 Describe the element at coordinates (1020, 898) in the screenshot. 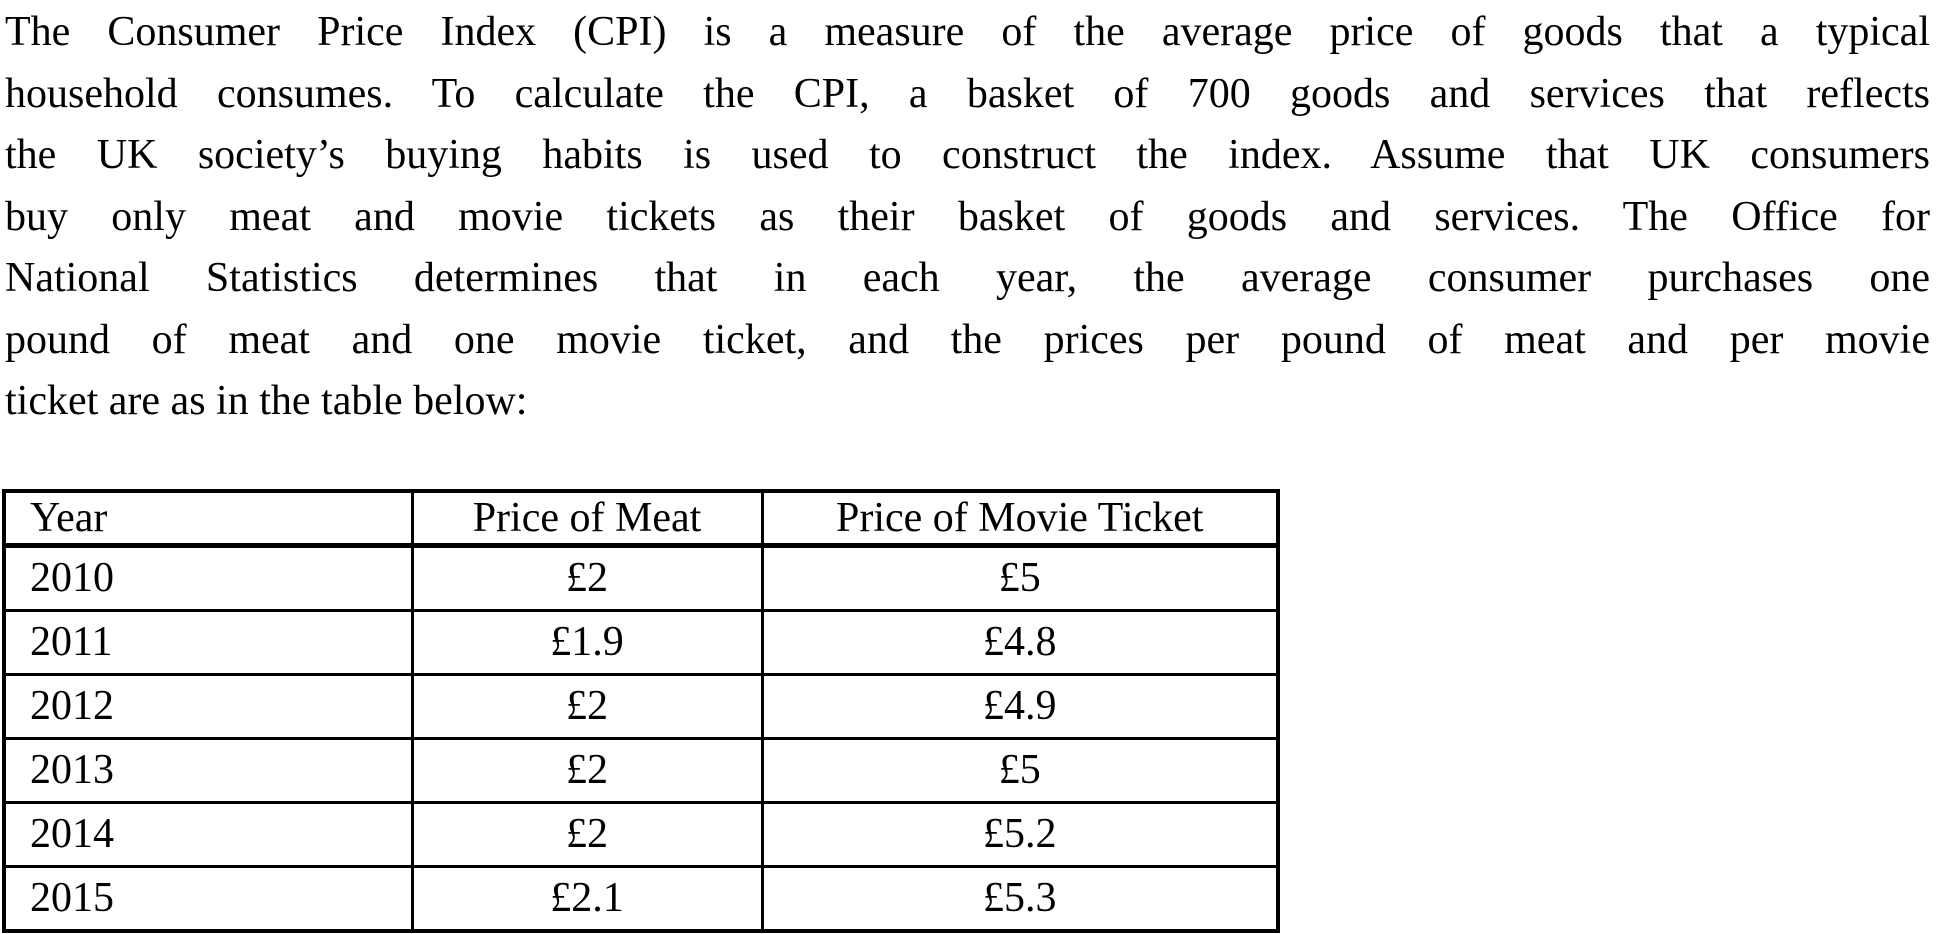

I see `ticket-price-cell: £5.3` at that location.